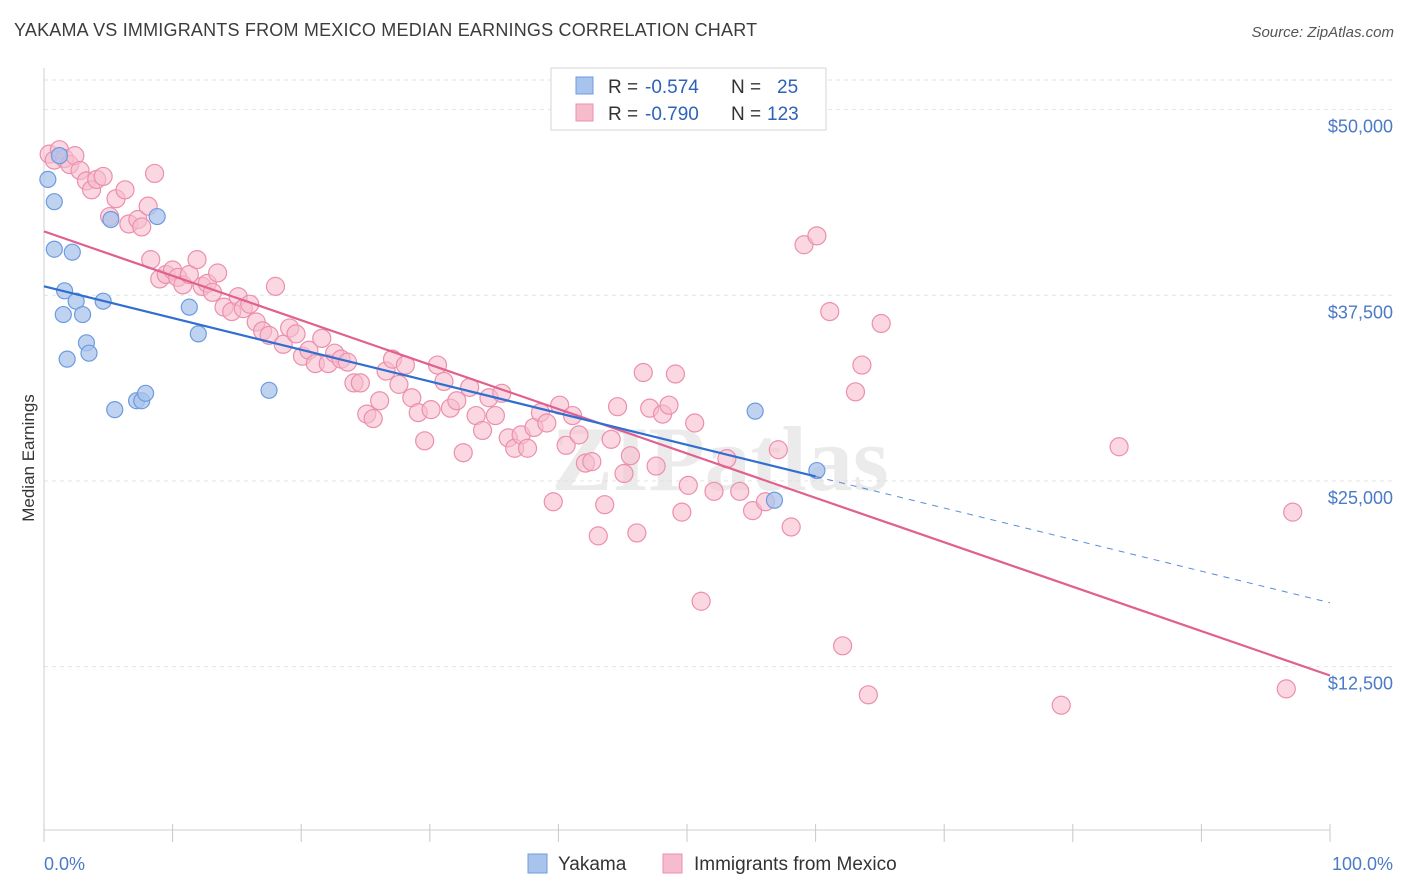  Describe the element at coordinates (746, 114) in the screenshot. I see `legend-n-label-2: N =` at that location.